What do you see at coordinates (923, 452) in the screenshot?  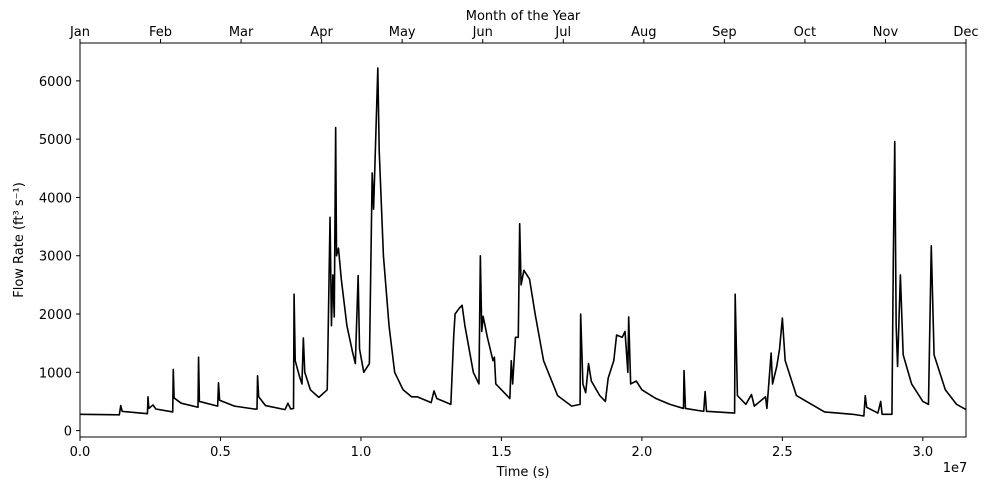 I see `x-tick-label: 3.0` at bounding box center [923, 452].